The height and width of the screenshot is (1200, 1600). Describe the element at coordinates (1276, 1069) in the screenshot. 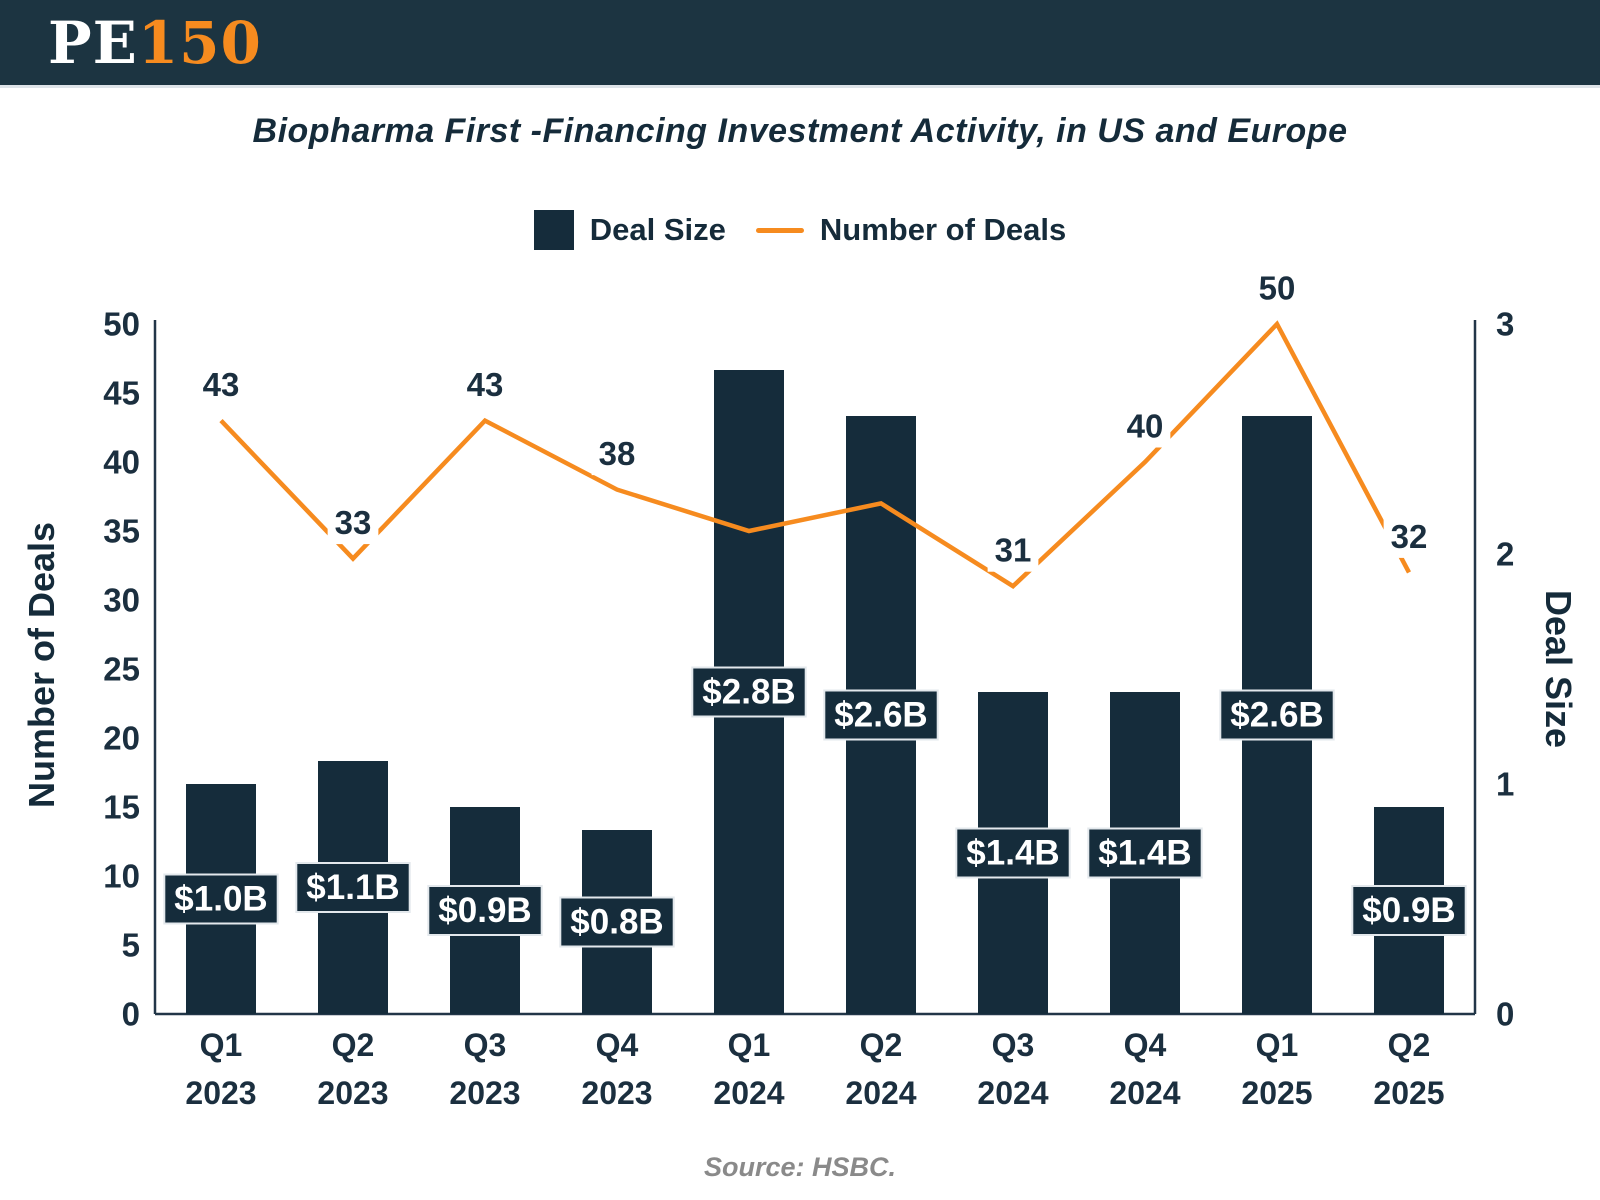

I see `x-axis-category: Q1 2025` at that location.